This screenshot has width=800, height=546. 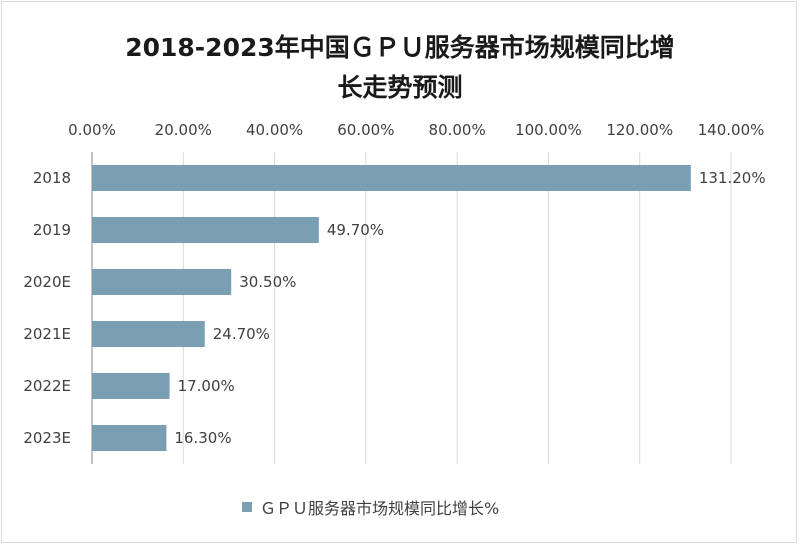 I want to click on category-label: 2022E, so click(x=47, y=386).